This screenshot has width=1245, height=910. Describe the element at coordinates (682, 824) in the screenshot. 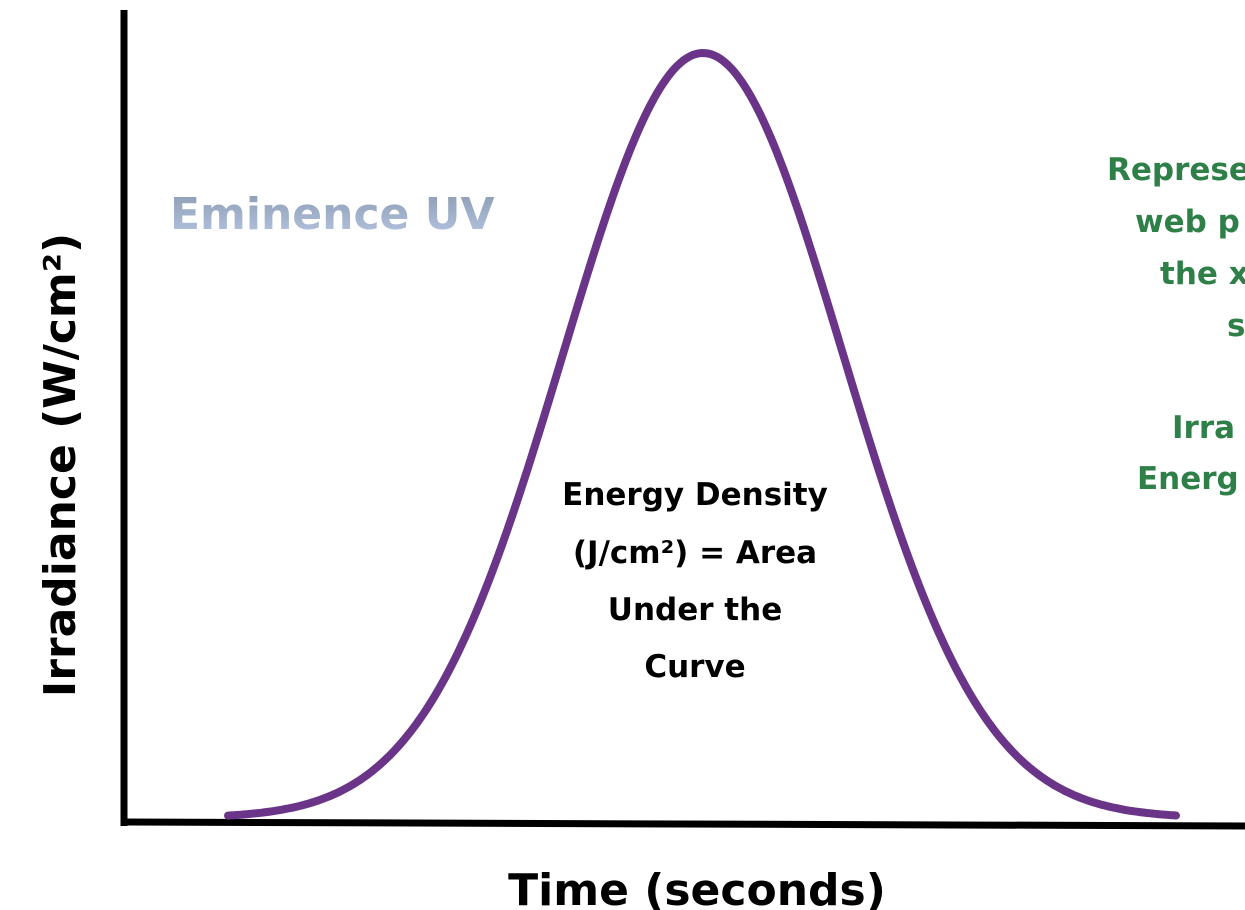

I see `x-axis` at that location.